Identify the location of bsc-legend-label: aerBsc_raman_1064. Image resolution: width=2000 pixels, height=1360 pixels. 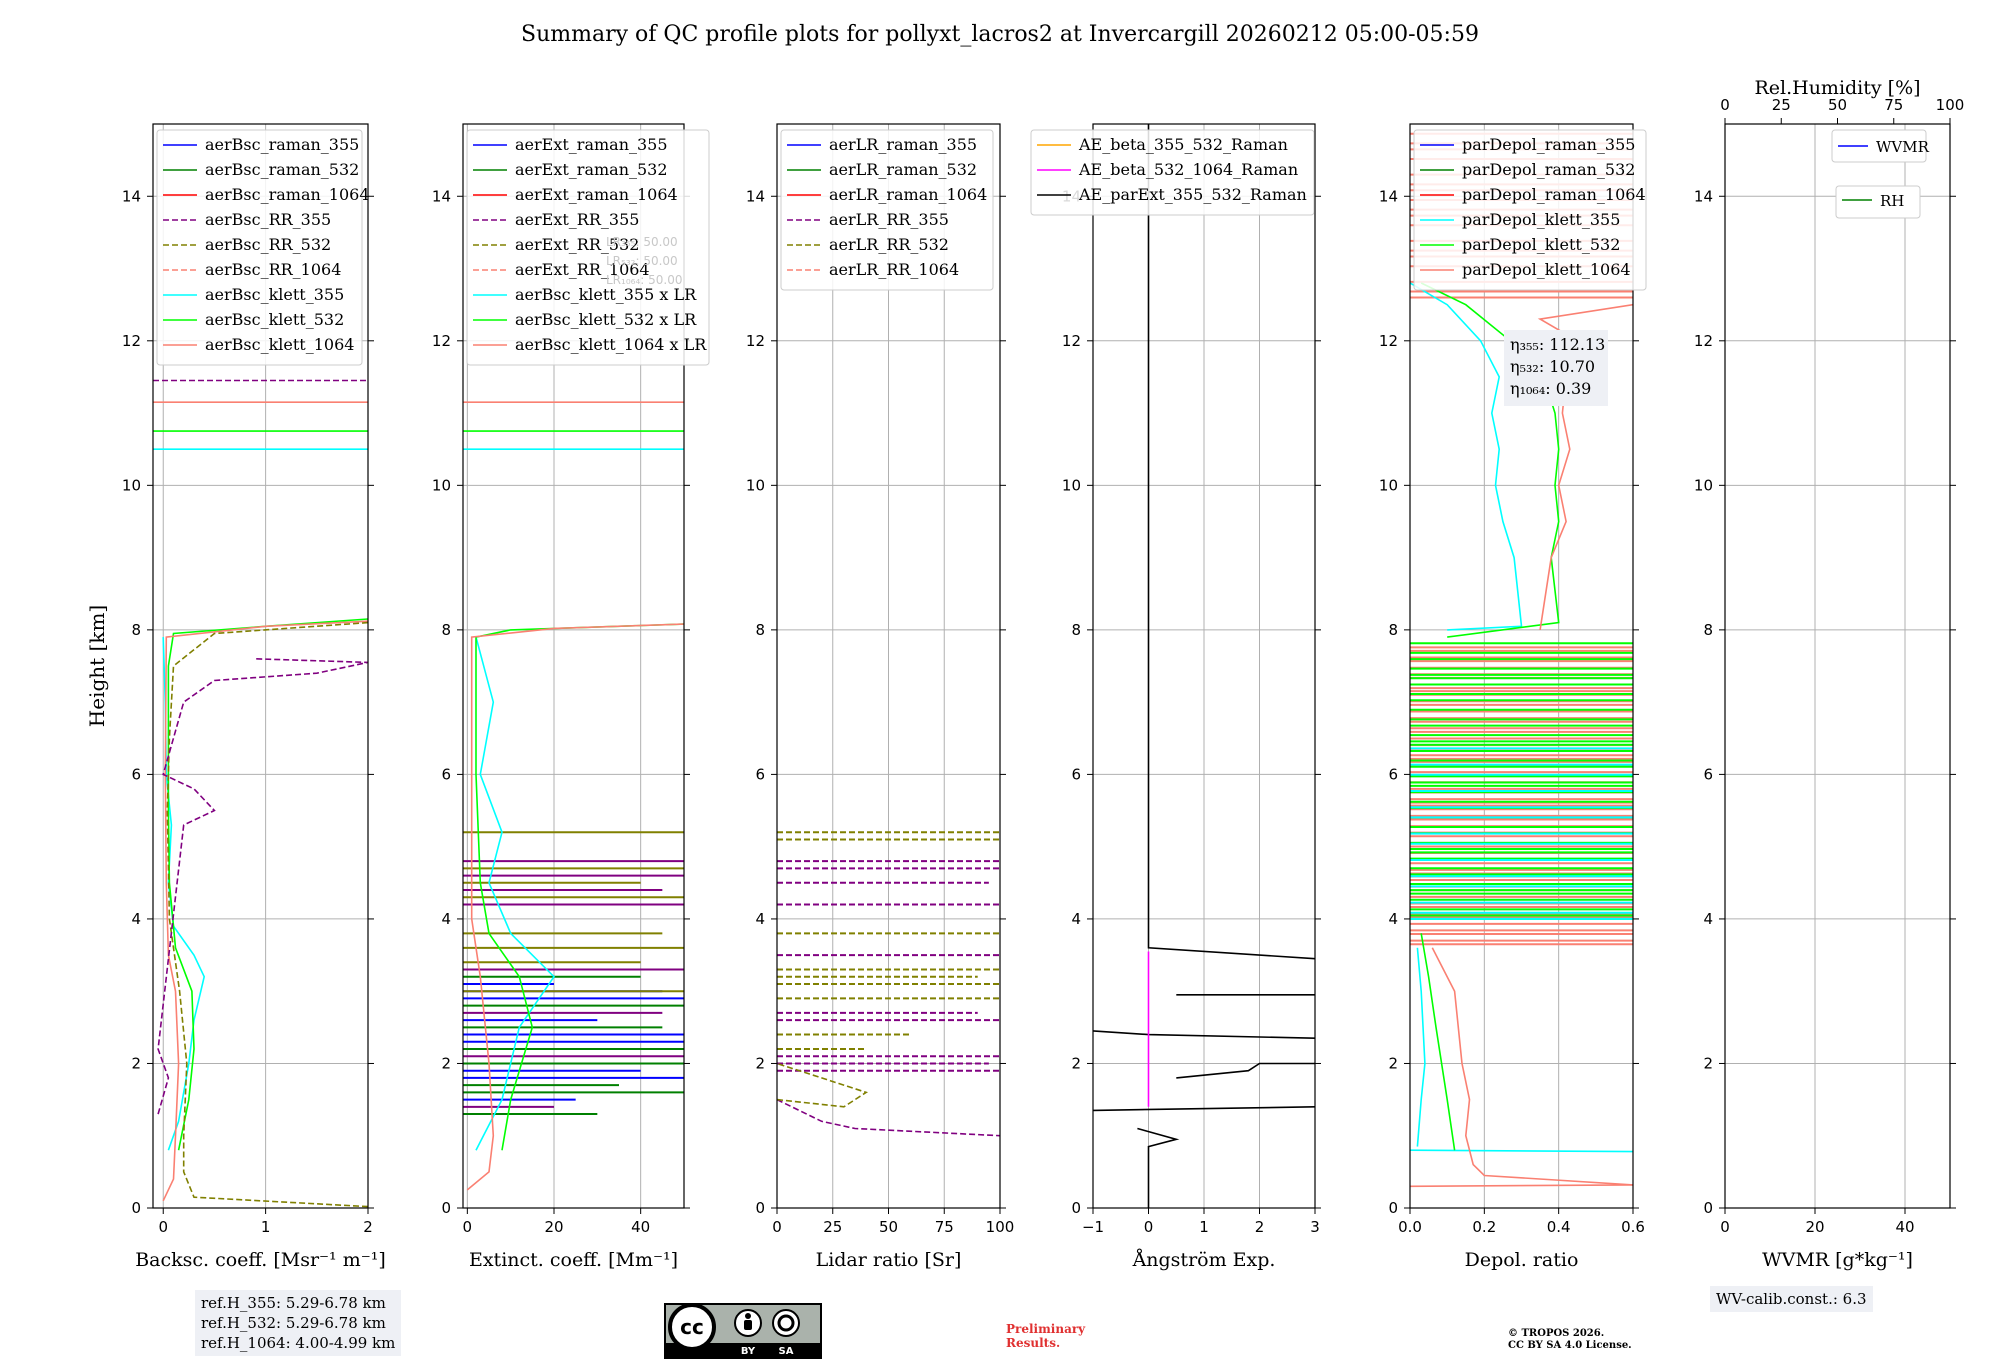
(287, 194).